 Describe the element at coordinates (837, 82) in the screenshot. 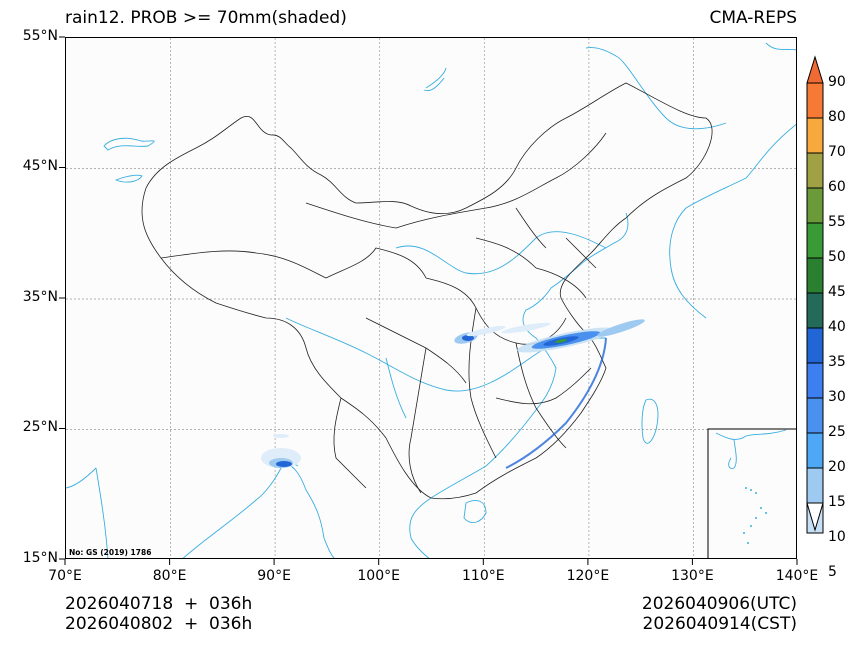

I see `colorbar-label-90: 90` at that location.